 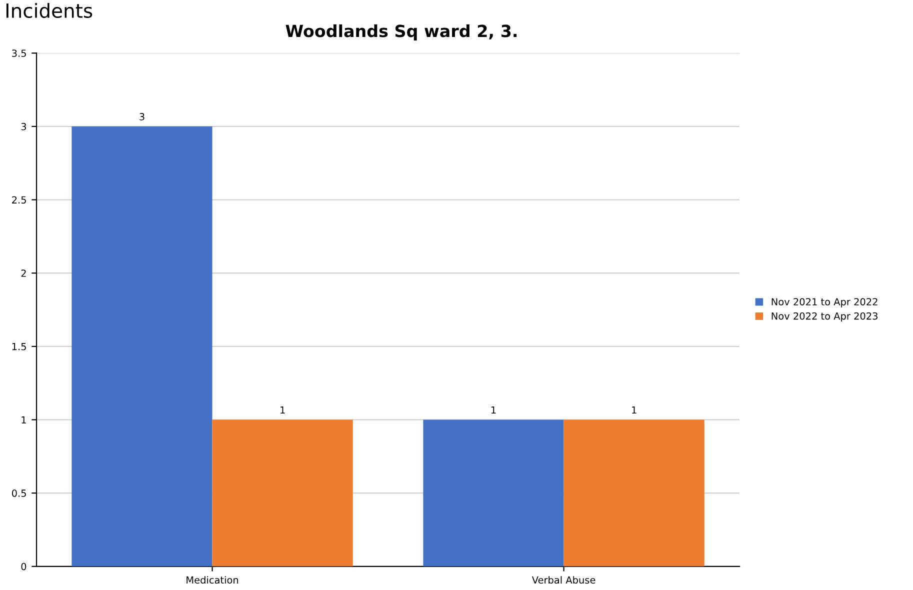 I want to click on chart-title: Woodlands Sq ward 2, 3., so click(x=401, y=32).